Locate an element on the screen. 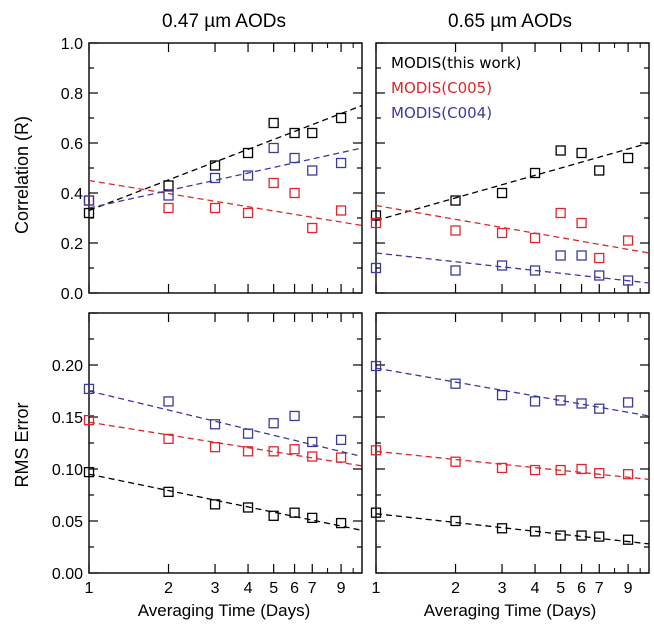 The height and width of the screenshot is (628, 654). ylabel-correlation: Correlation (R) is located at coordinates (22, 175).